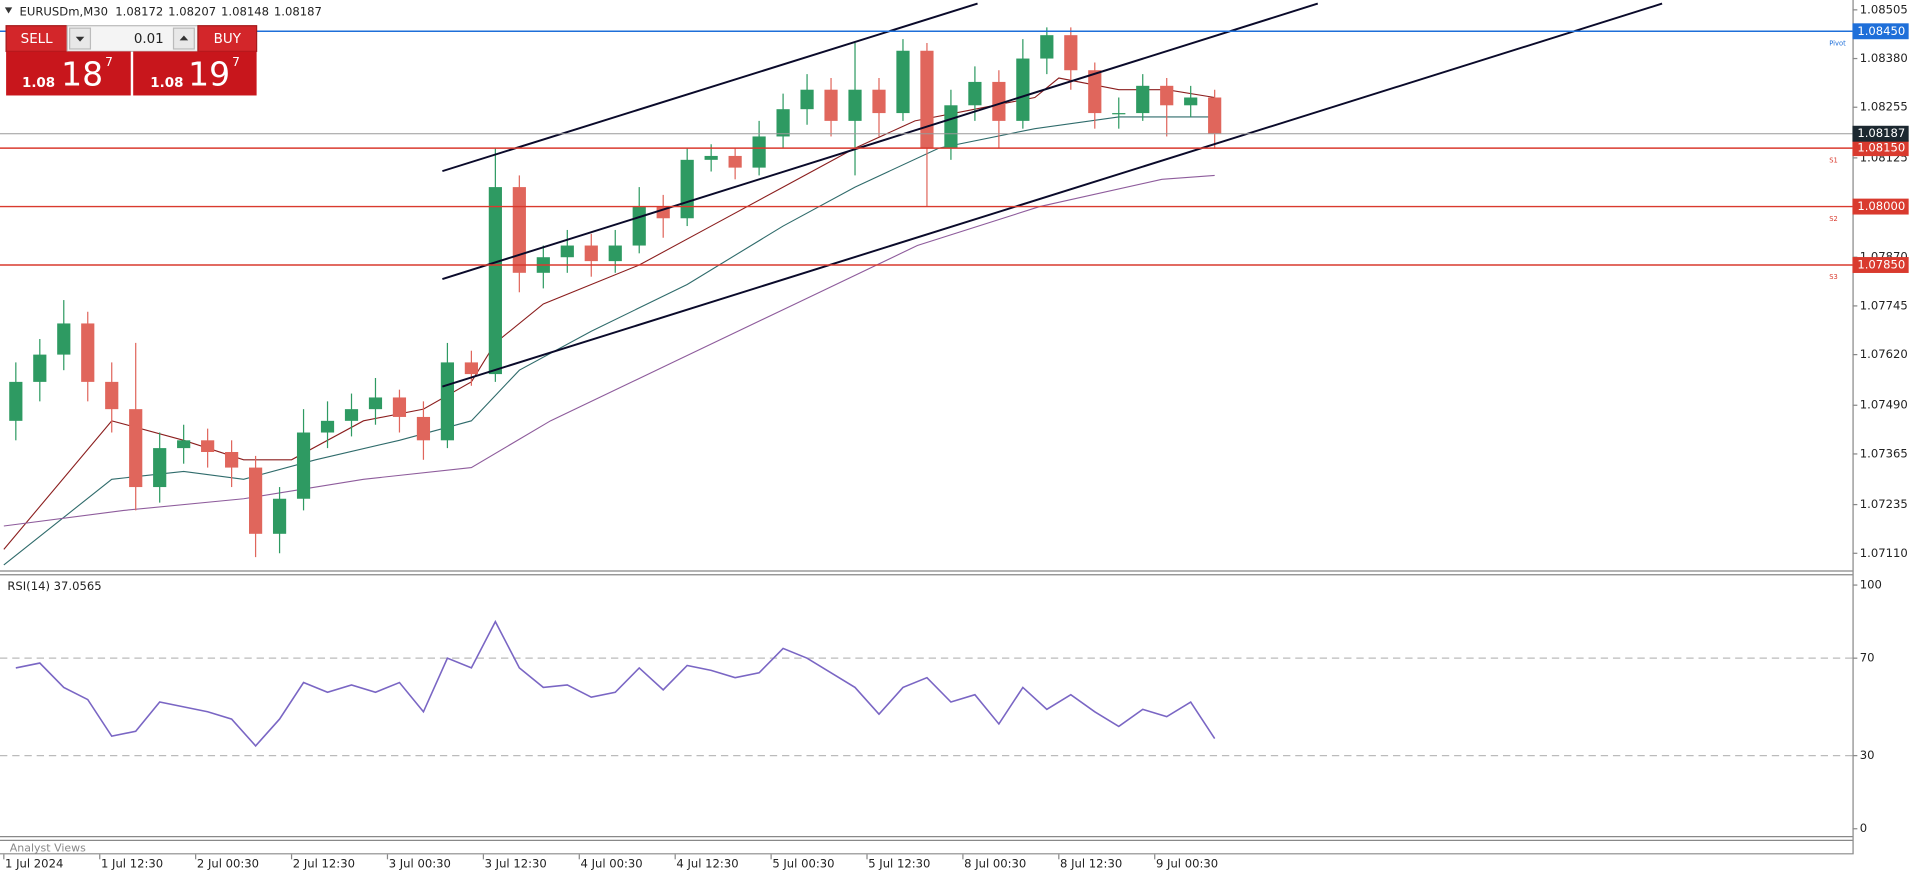 The width and height of the screenshot is (1916, 874). Describe the element at coordinates (1833, 160) in the screenshot. I see `level-name: S1` at that location.